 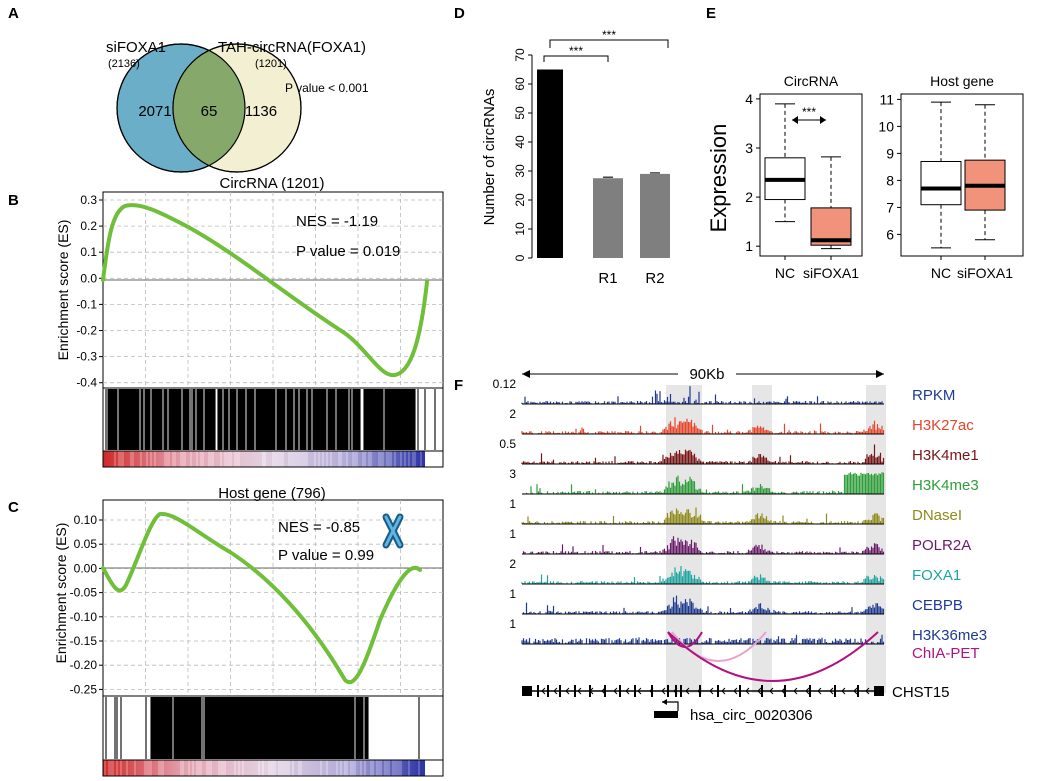 I want to click on panel-label-f: F, so click(x=458, y=385).